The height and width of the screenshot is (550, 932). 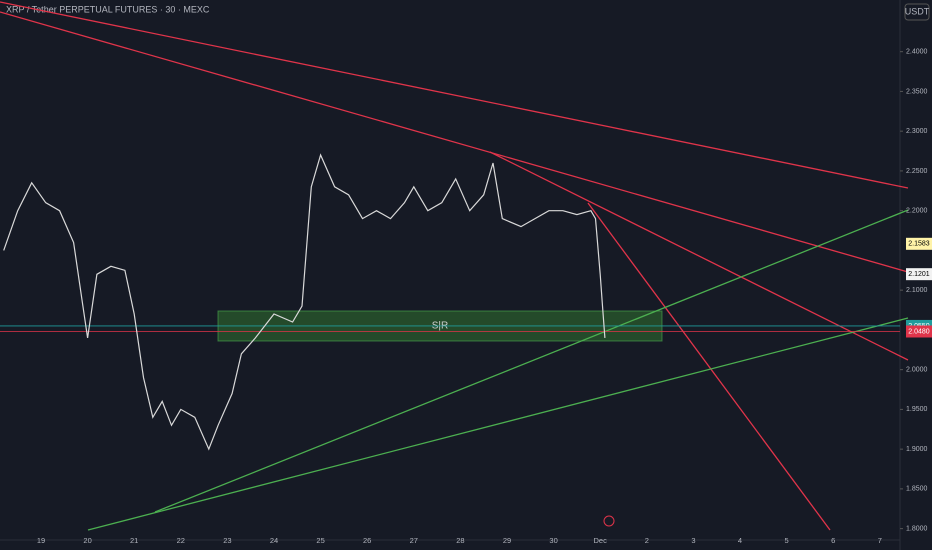 What do you see at coordinates (917, 290) in the screenshot?
I see `y-tick-label: 2.1000` at bounding box center [917, 290].